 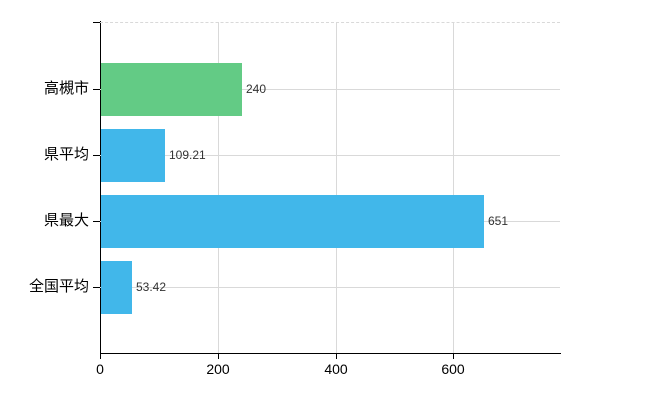 What do you see at coordinates (66, 154) in the screenshot?
I see `category-label: 県平均` at bounding box center [66, 154].